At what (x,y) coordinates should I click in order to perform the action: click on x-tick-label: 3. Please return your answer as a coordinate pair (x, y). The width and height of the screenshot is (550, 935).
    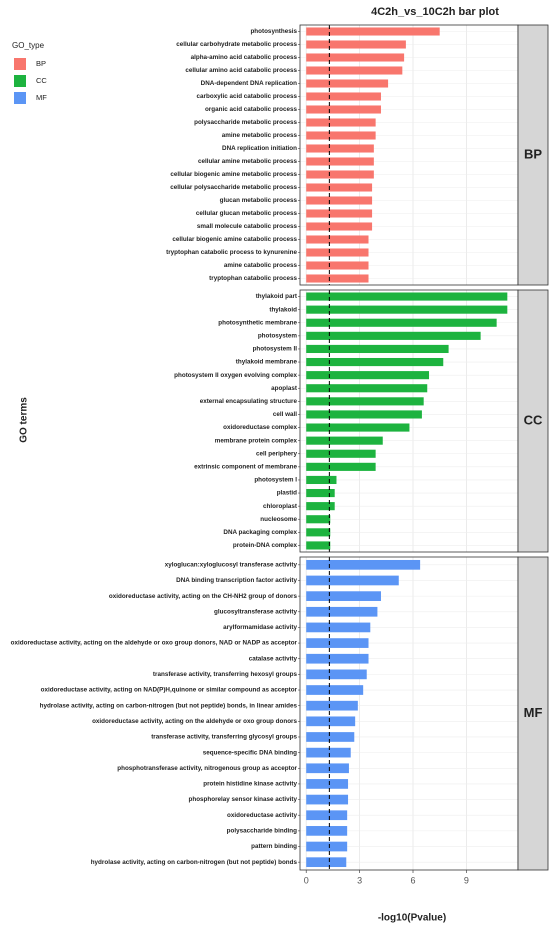
    Looking at the image, I should click on (359, 880).